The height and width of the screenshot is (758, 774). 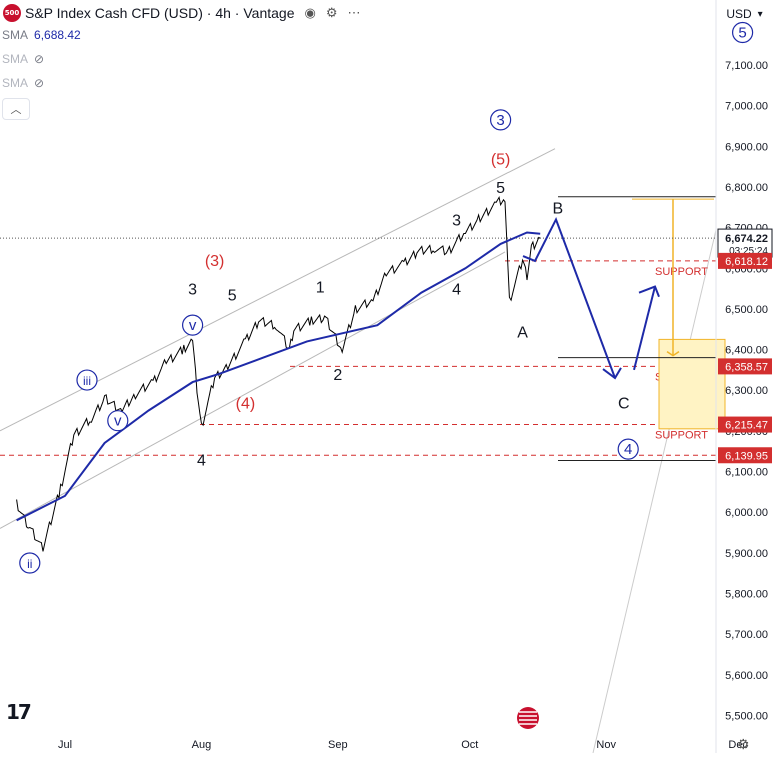 I want to click on collapse-legend-button: ︿, so click(x=16, y=109).